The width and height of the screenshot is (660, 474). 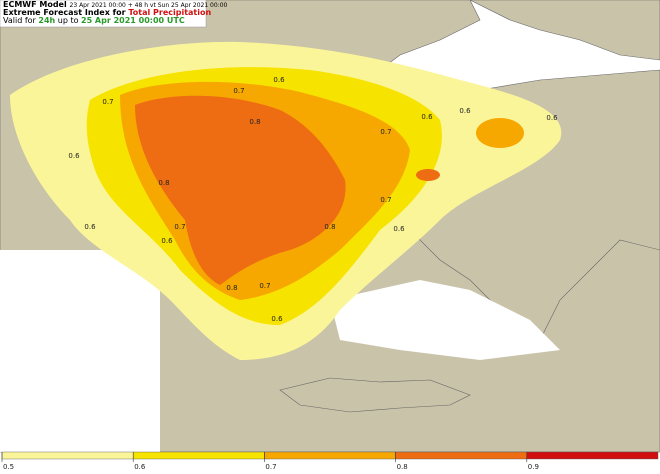 What do you see at coordinates (65, 12) in the screenshot?
I see `title-prefix: Extreme Forecast Index for` at bounding box center [65, 12].